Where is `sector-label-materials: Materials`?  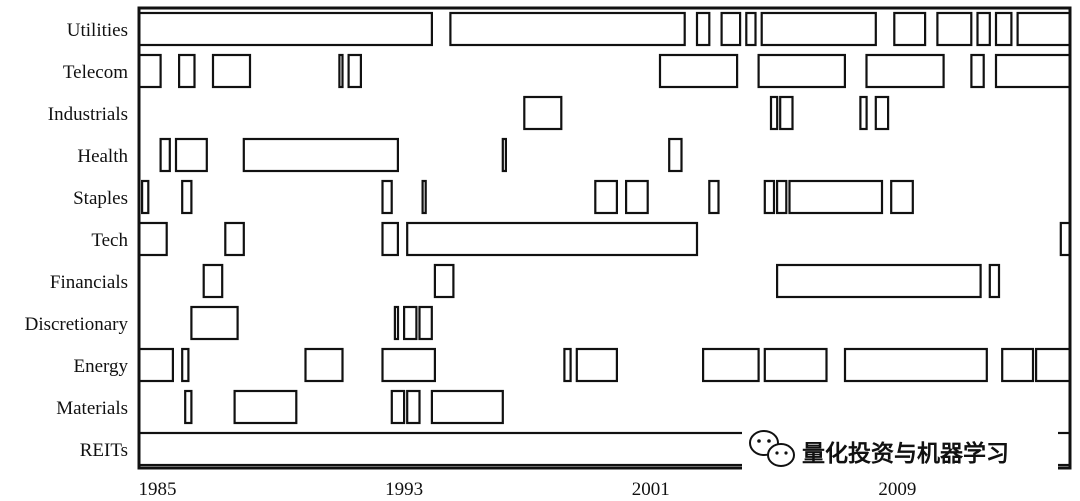 sector-label-materials: Materials is located at coordinates (92, 408).